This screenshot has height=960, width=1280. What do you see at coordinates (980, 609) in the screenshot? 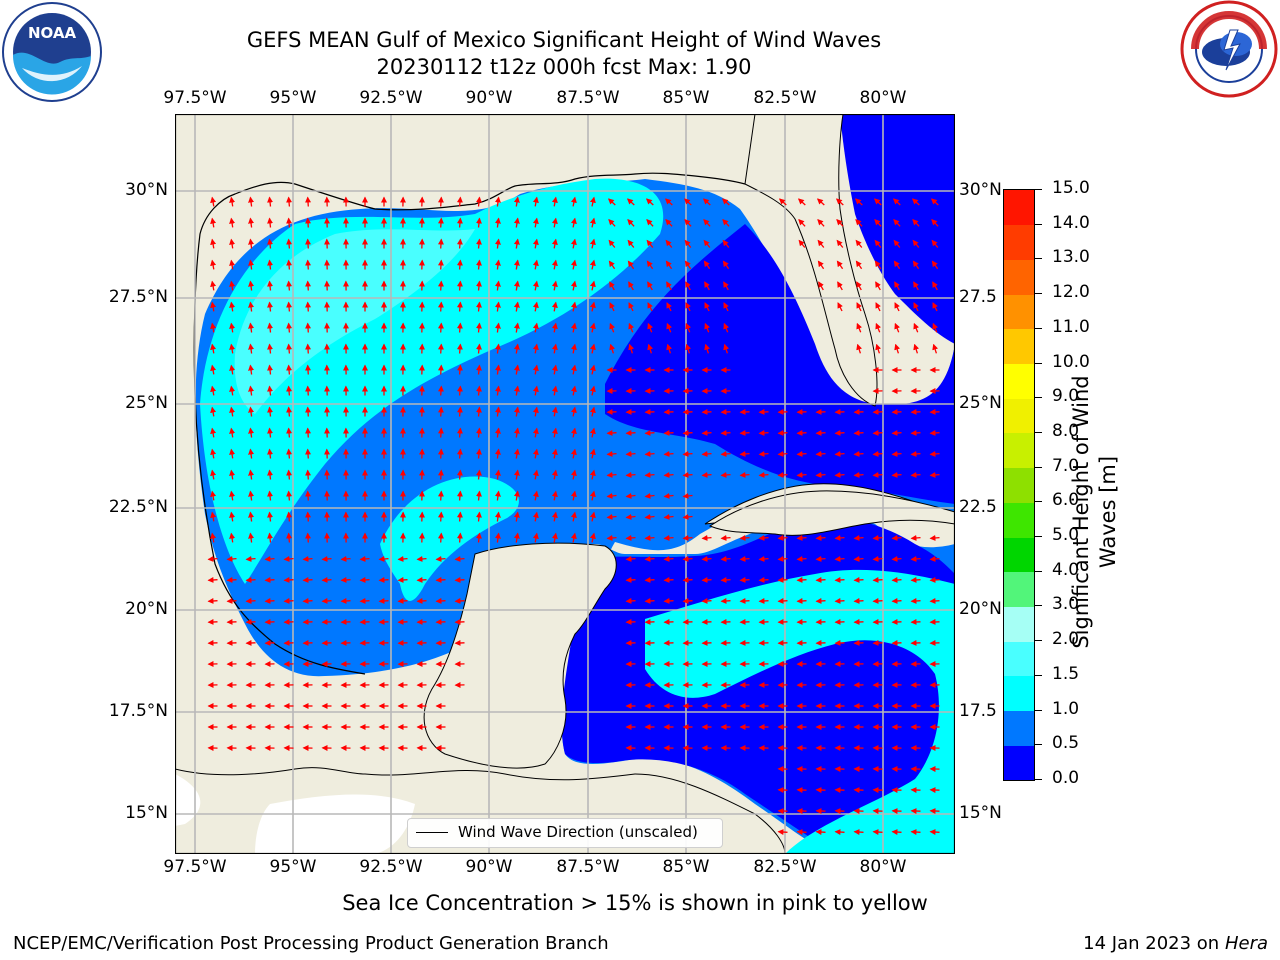
I see `lat-tick-right: 20°N` at bounding box center [980, 609].